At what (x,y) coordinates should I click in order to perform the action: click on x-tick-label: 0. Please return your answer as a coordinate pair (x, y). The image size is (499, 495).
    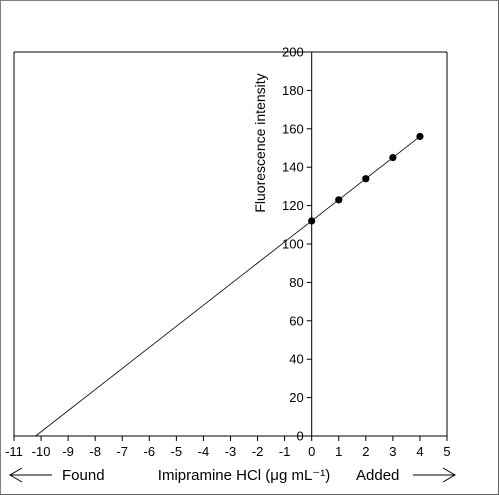
    Looking at the image, I should click on (311, 451).